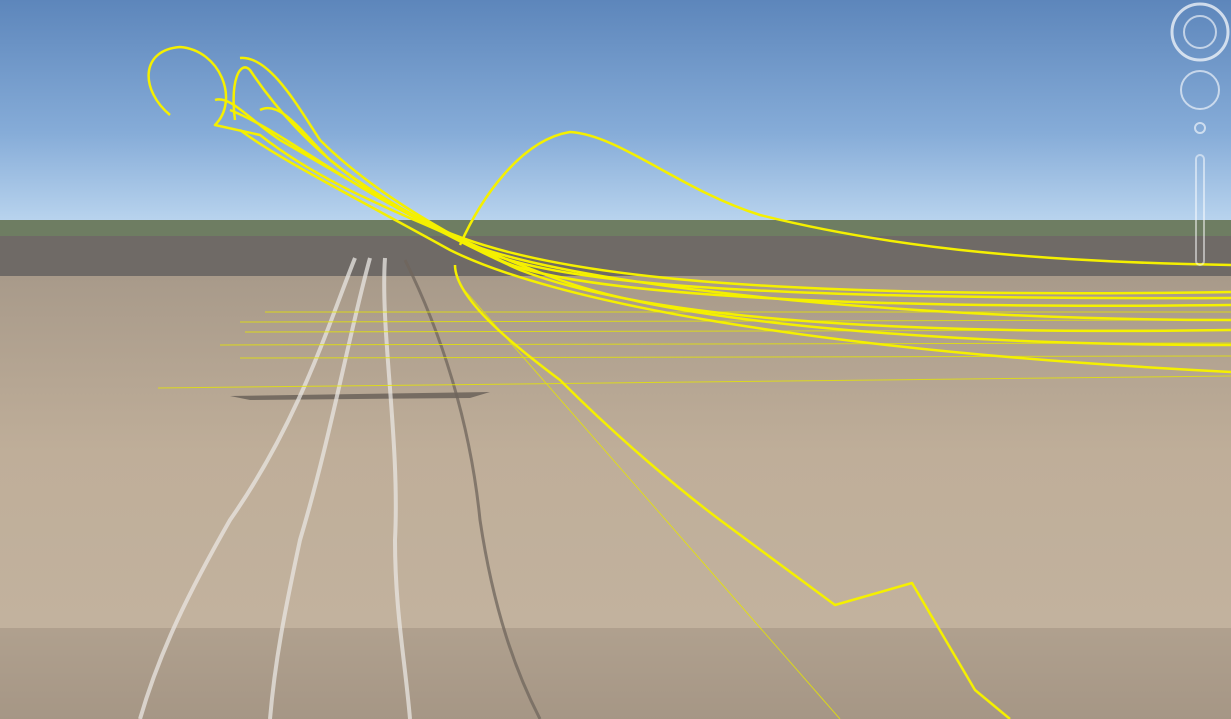  I want to click on horizon-fields, so click(615, 229).